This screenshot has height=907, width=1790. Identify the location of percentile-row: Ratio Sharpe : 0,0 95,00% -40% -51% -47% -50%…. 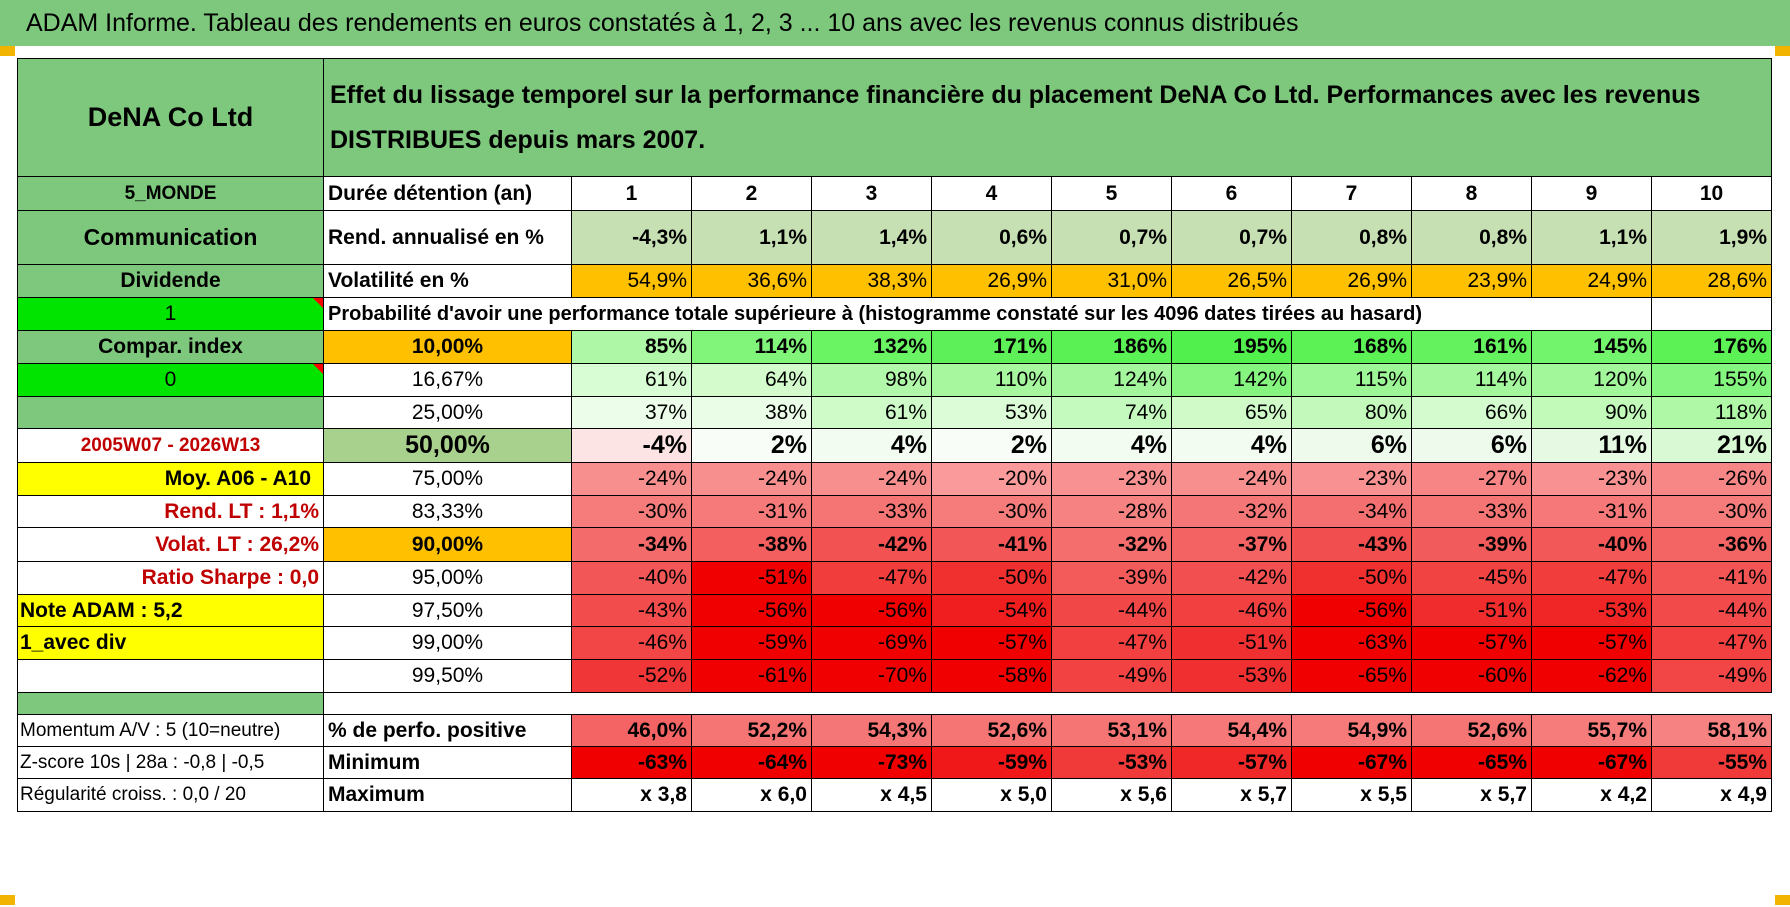
(894, 578).